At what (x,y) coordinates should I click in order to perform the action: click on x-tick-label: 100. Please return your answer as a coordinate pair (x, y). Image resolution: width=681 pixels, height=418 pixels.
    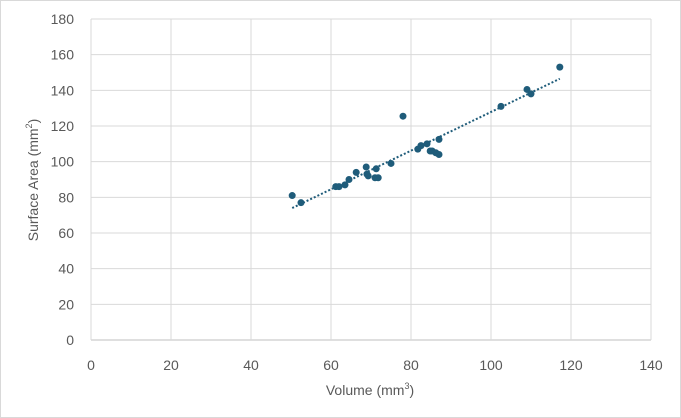
    Looking at the image, I should click on (491, 365).